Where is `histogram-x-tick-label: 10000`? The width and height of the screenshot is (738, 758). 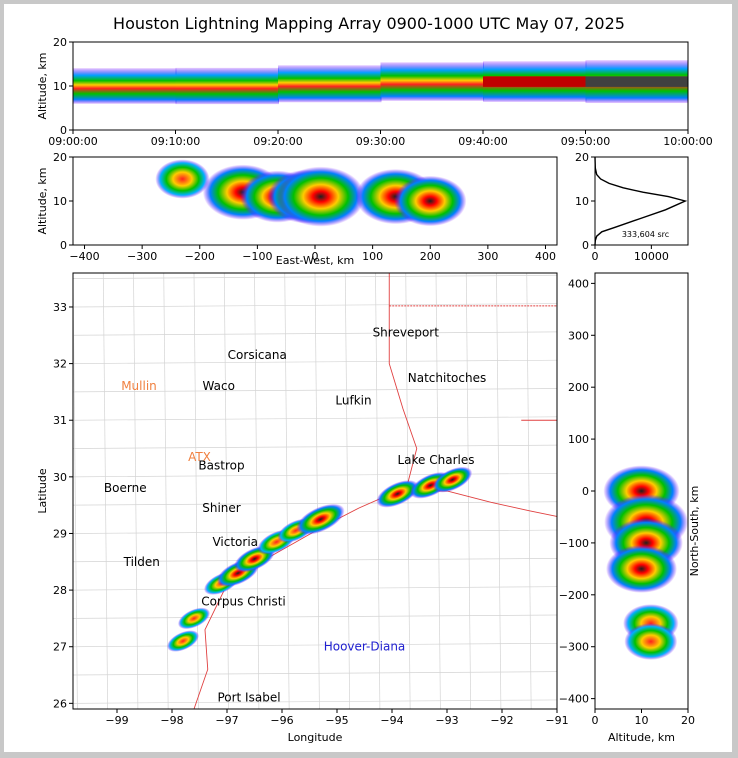 histogram-x-tick-label: 10000 is located at coordinates (651, 256).